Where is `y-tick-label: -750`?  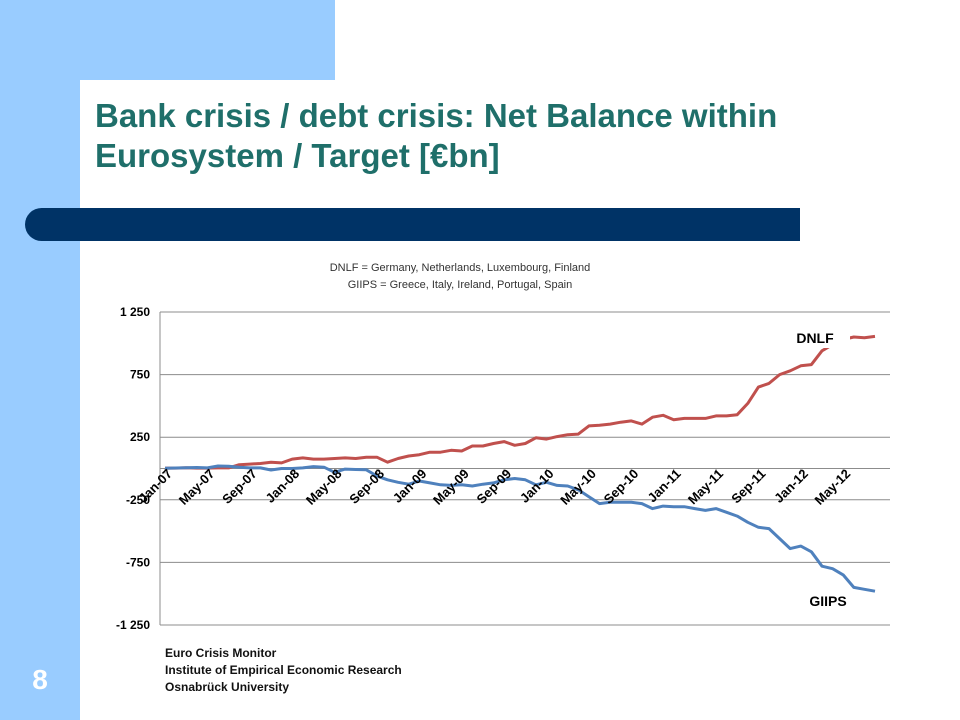 y-tick-label: -750 is located at coordinates (138, 562).